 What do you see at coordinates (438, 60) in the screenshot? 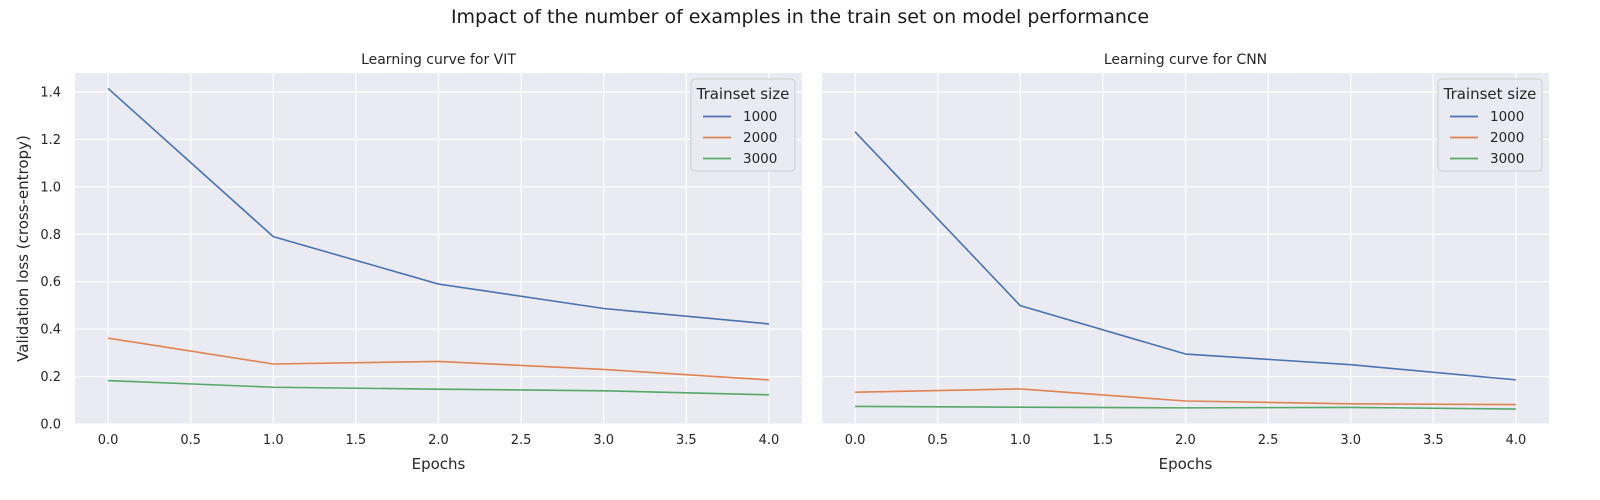
I see `chart-title: Learning curve for VIT` at bounding box center [438, 60].